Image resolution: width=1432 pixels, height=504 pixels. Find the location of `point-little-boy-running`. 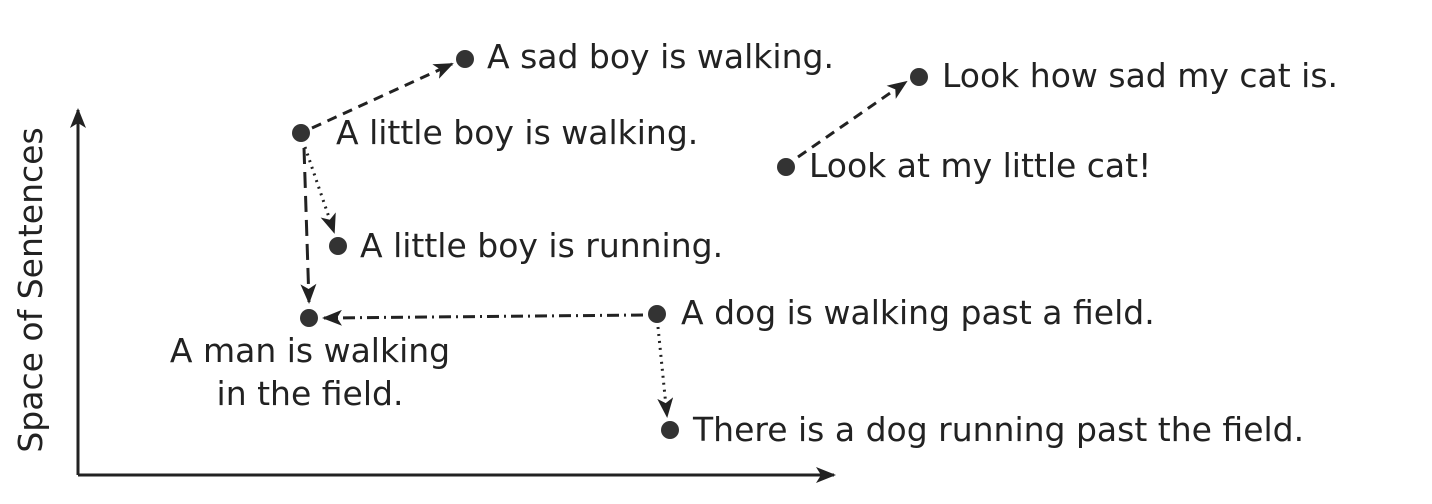

point-little-boy-running is located at coordinates (338, 246).